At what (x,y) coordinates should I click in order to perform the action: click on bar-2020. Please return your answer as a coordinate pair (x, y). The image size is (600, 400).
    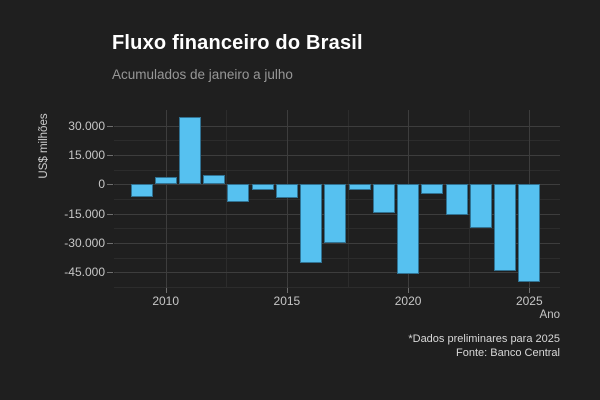
    Looking at the image, I should click on (408, 229).